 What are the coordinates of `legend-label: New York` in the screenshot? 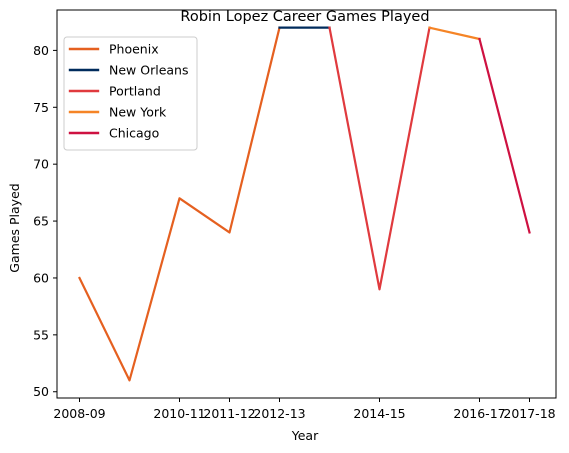 It's located at (138, 112).